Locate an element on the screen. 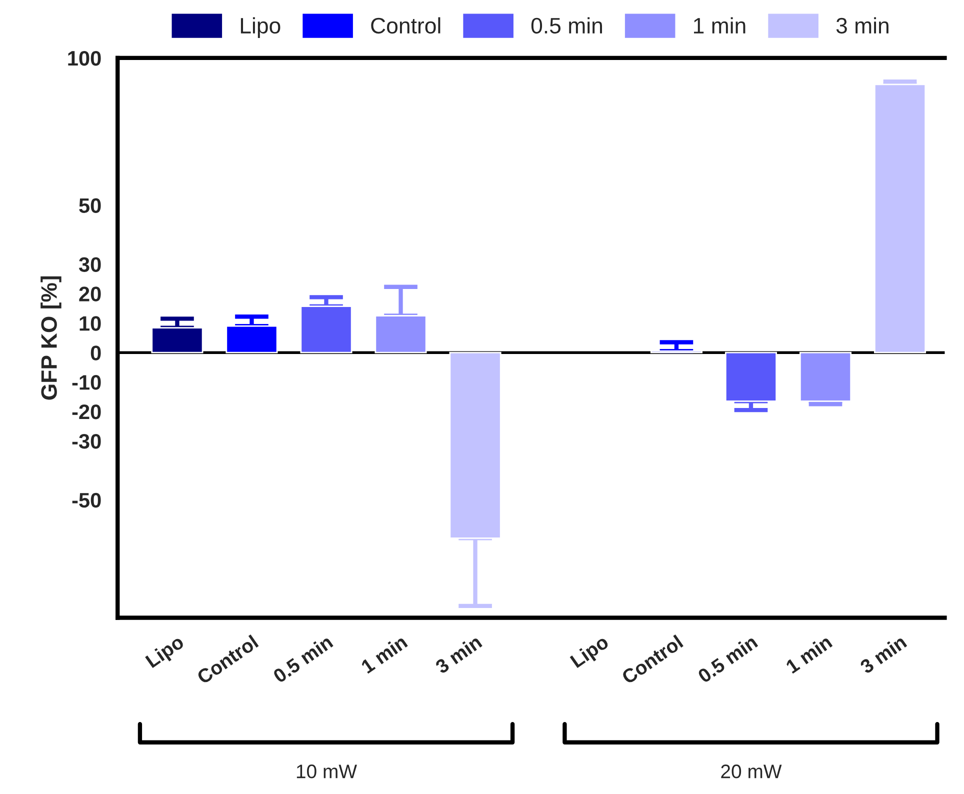 This screenshot has height=794, width=964. y-tick-label: 10 is located at coordinates (90, 323).